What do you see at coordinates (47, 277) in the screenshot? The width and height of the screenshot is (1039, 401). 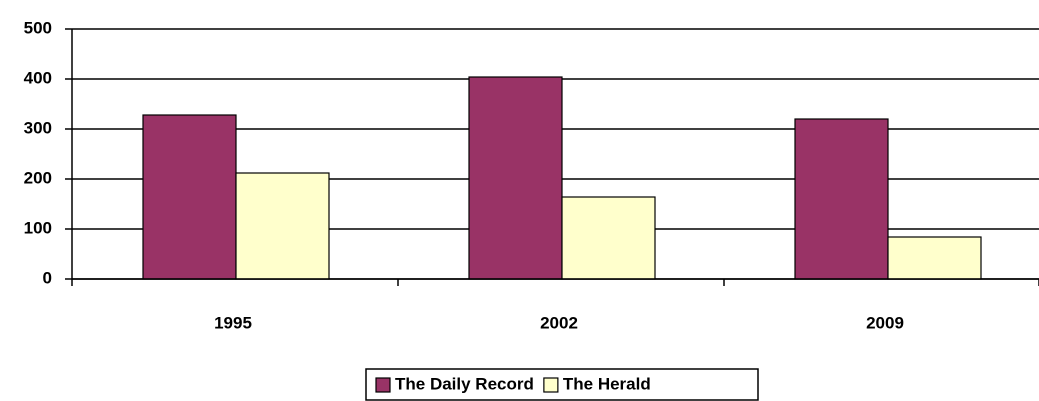 I see `y-tick-label: 0` at bounding box center [47, 277].